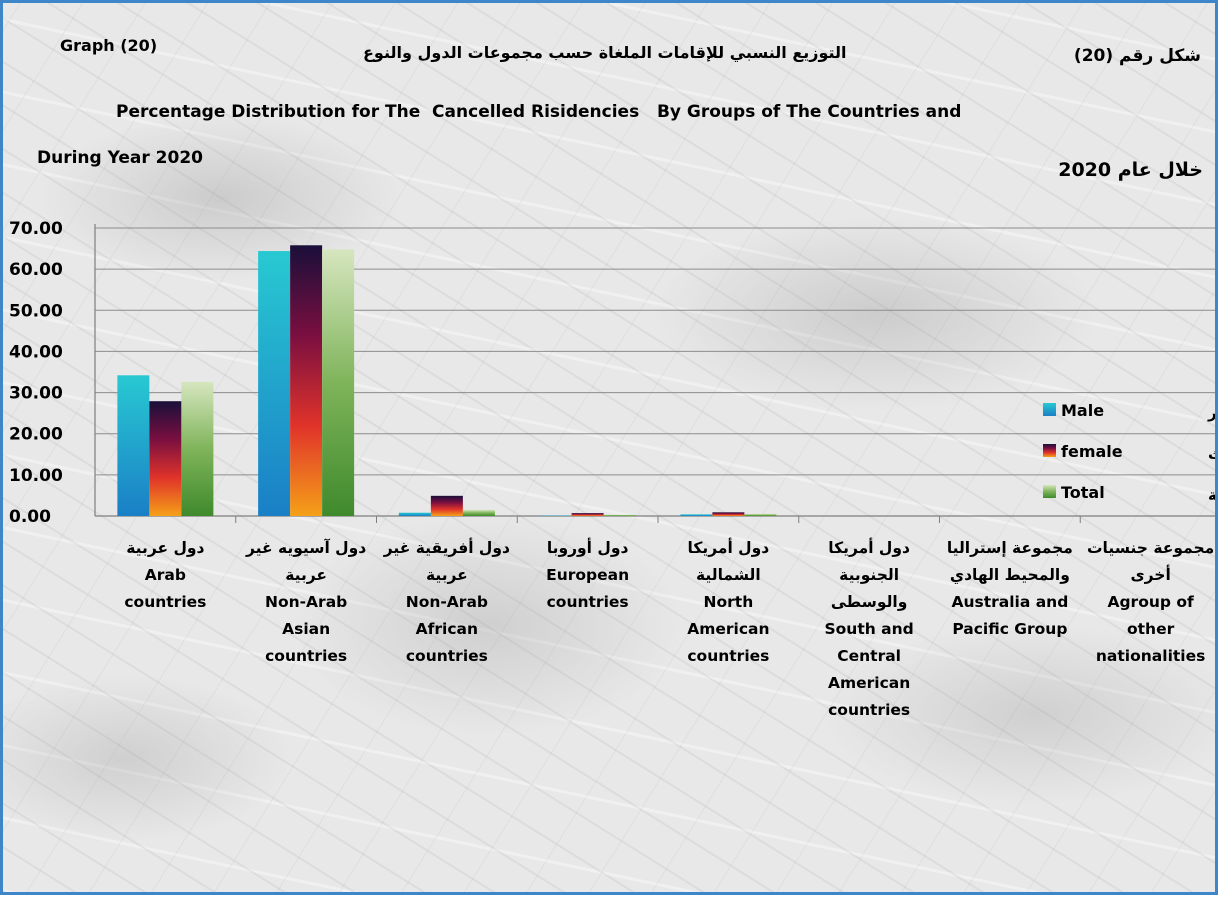 Image resolution: width=1224 pixels, height=901 pixels. Describe the element at coordinates (36, 311) in the screenshot. I see `y-tick-label: 50.00` at that location.